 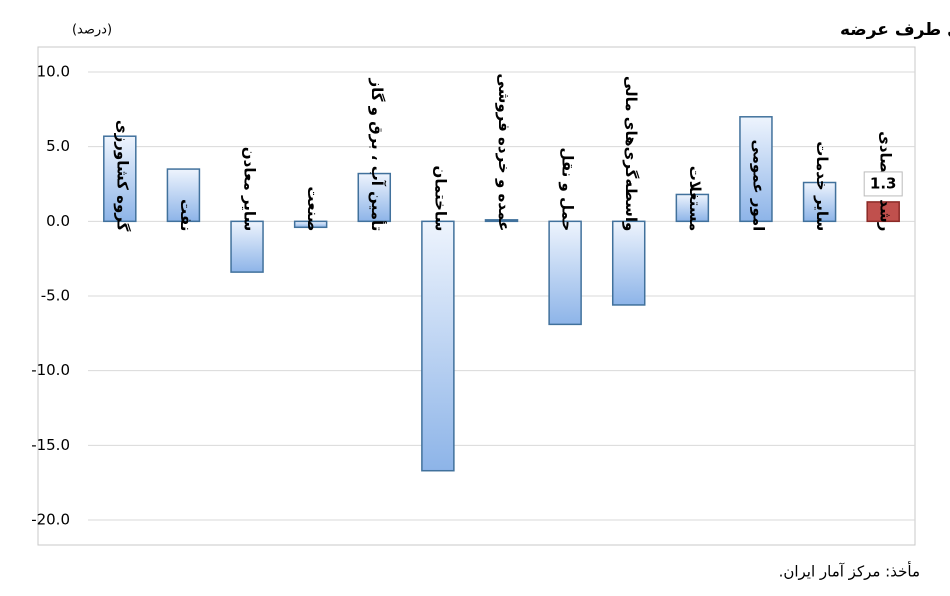 I want to click on x-tick-label: مستغلات, so click(x=695, y=199).